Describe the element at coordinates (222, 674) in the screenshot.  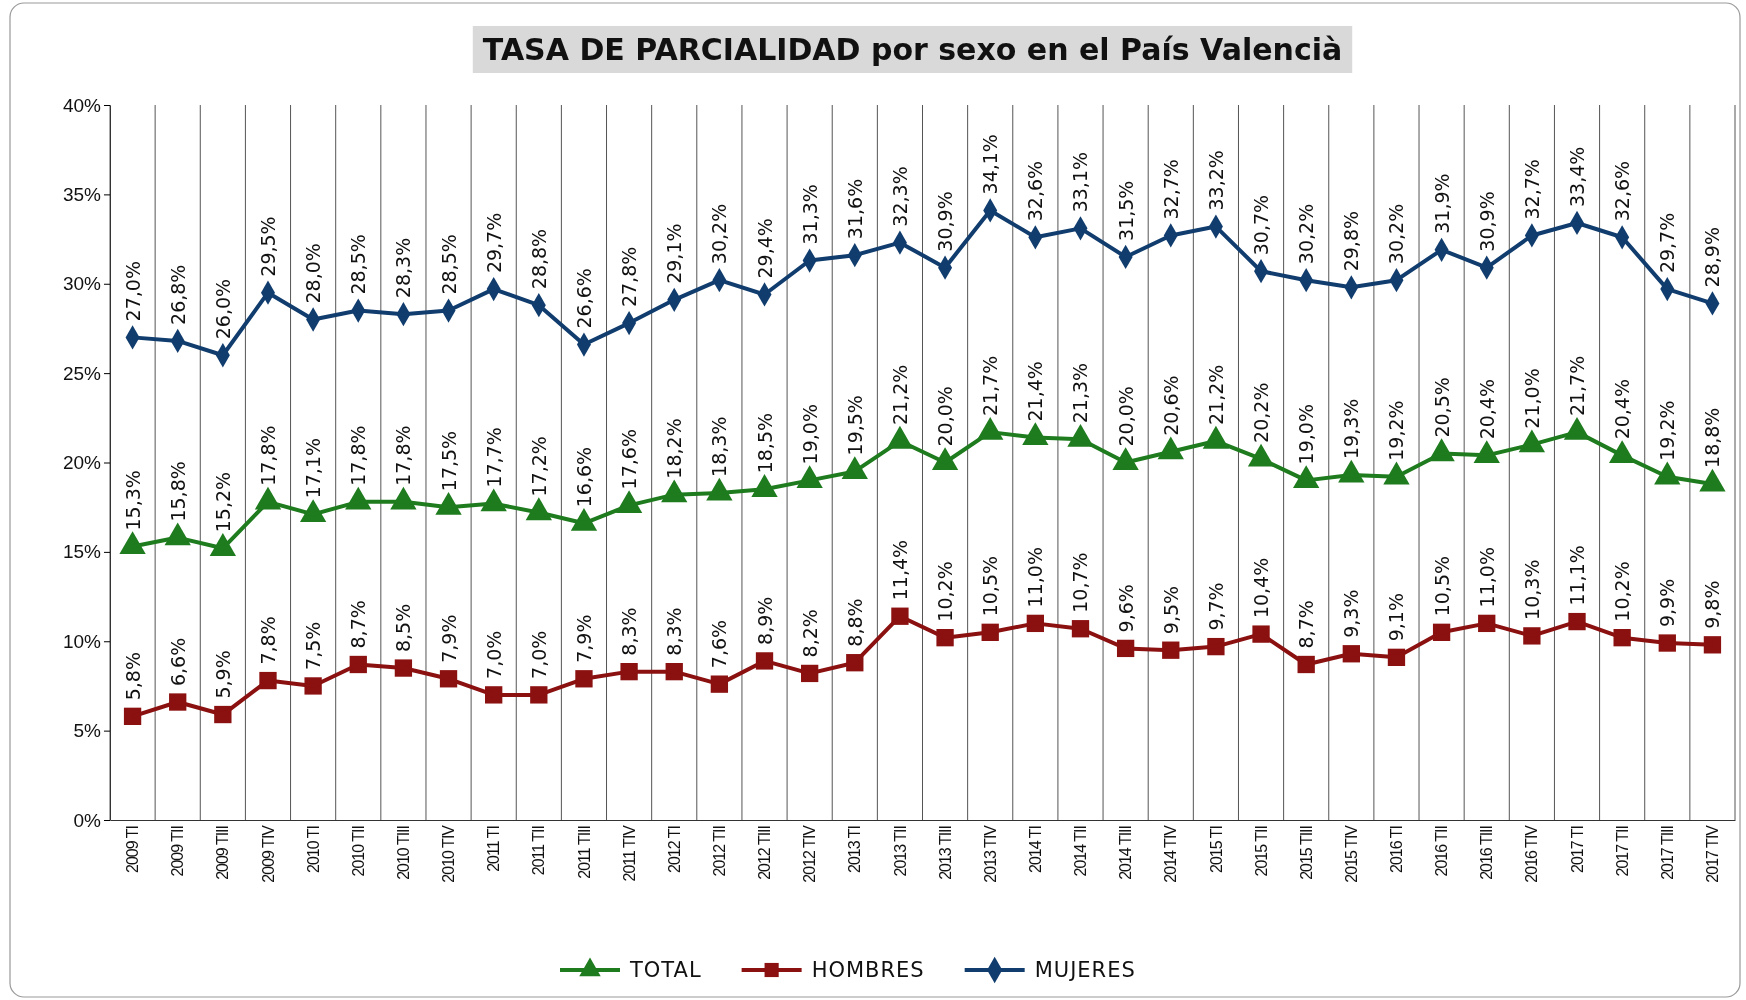
I see `data-label: 5,9%` at that location.